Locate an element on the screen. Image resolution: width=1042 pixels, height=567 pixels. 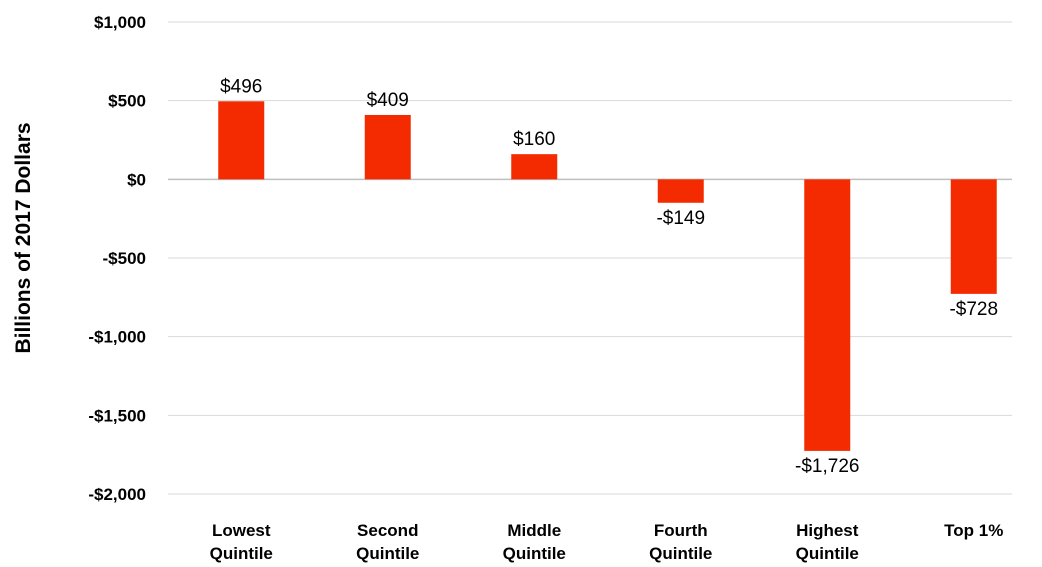
data-label: $496 is located at coordinates (241, 86).